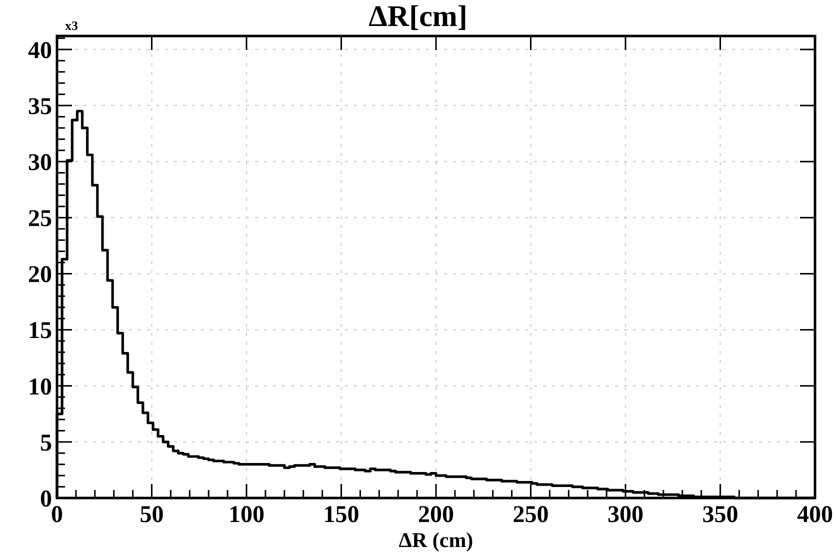 This screenshot has height=556, width=836. What do you see at coordinates (418, 16) in the screenshot?
I see `chart-title: ΔR[cm]` at bounding box center [418, 16].